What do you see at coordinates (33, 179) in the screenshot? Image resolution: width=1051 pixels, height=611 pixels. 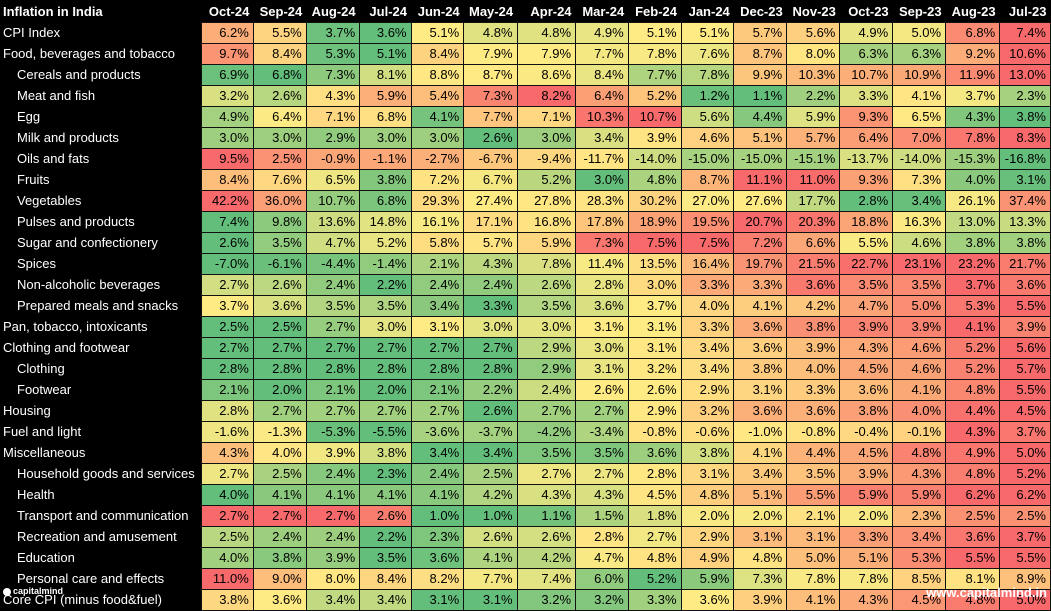 I see `row-label: Fruits` at bounding box center [33, 179].